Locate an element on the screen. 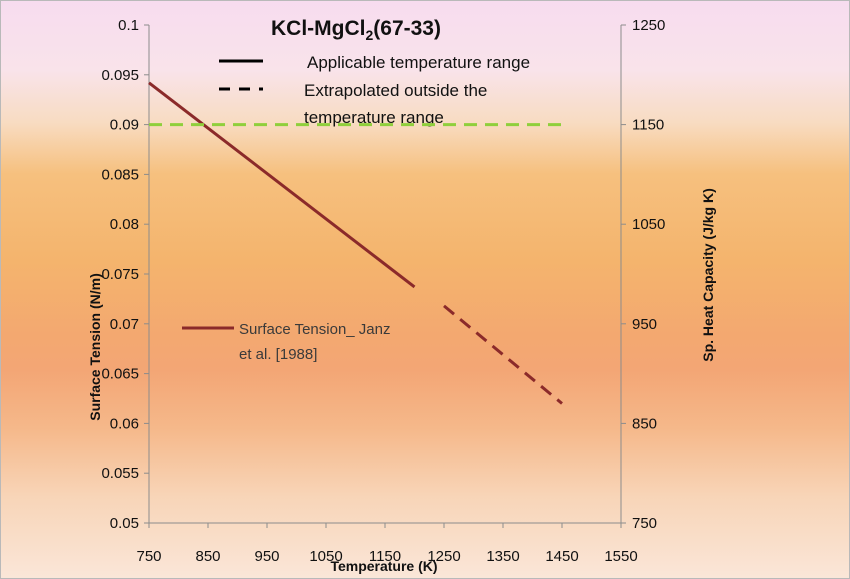 The image size is (850, 579). y2-tick-label: 750 is located at coordinates (644, 523).